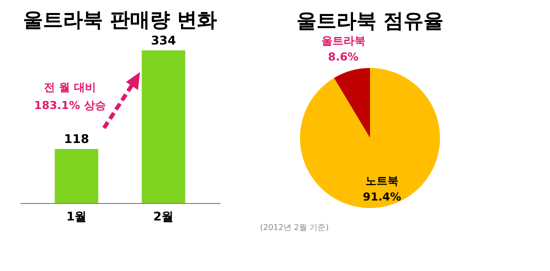 This screenshot has height=271, width=550. What do you see at coordinates (70, 96) in the screenshot?
I see `annotation: 전 월 대비 183.1% 상승` at bounding box center [70, 96].